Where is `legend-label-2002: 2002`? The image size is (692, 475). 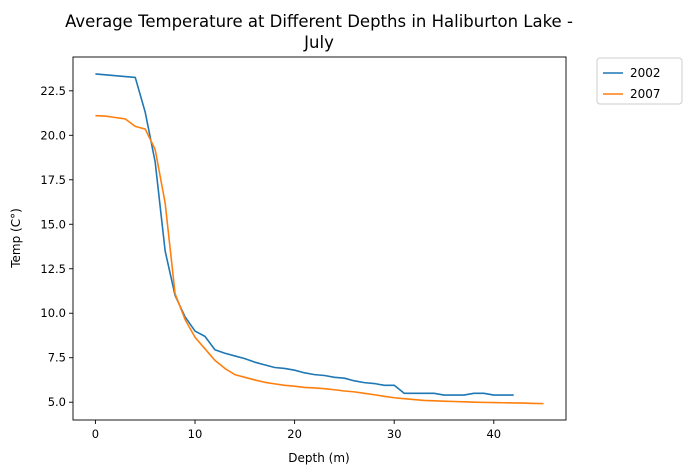
legend-label-2002: 2002 is located at coordinates (645, 73).